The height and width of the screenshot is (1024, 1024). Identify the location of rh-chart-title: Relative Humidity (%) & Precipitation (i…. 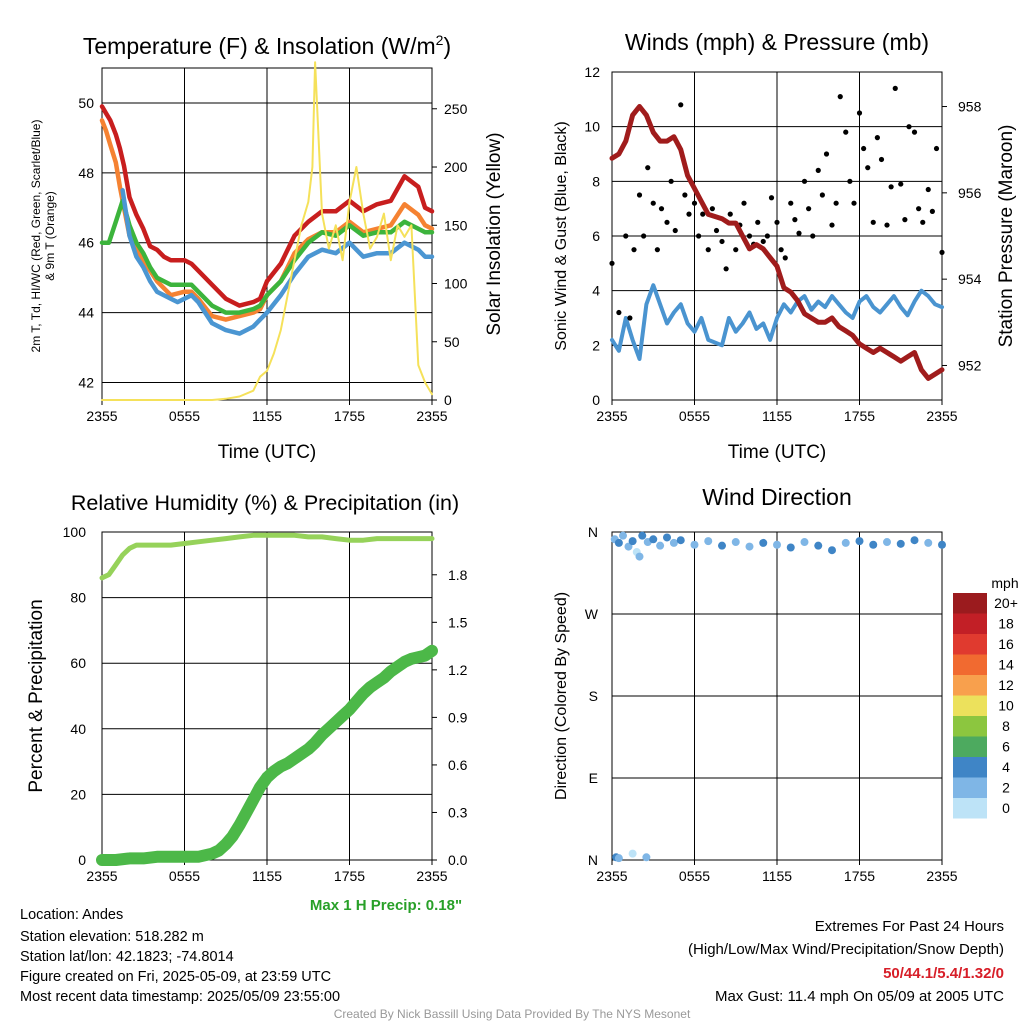
(265, 503).